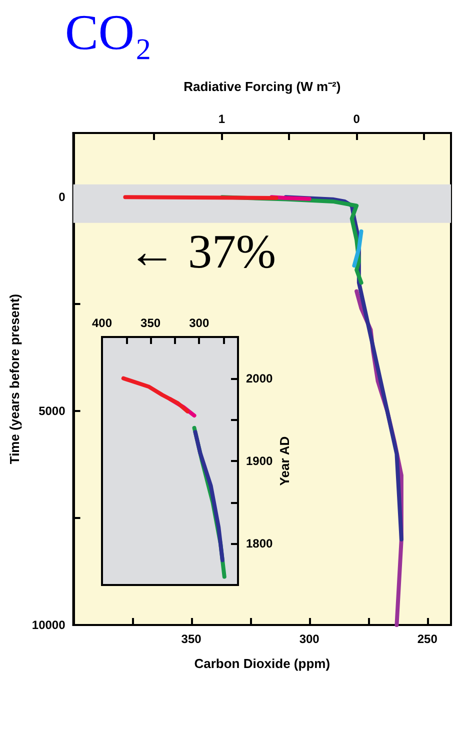  I want to click on x2-tick-label: 1, so click(222, 119).